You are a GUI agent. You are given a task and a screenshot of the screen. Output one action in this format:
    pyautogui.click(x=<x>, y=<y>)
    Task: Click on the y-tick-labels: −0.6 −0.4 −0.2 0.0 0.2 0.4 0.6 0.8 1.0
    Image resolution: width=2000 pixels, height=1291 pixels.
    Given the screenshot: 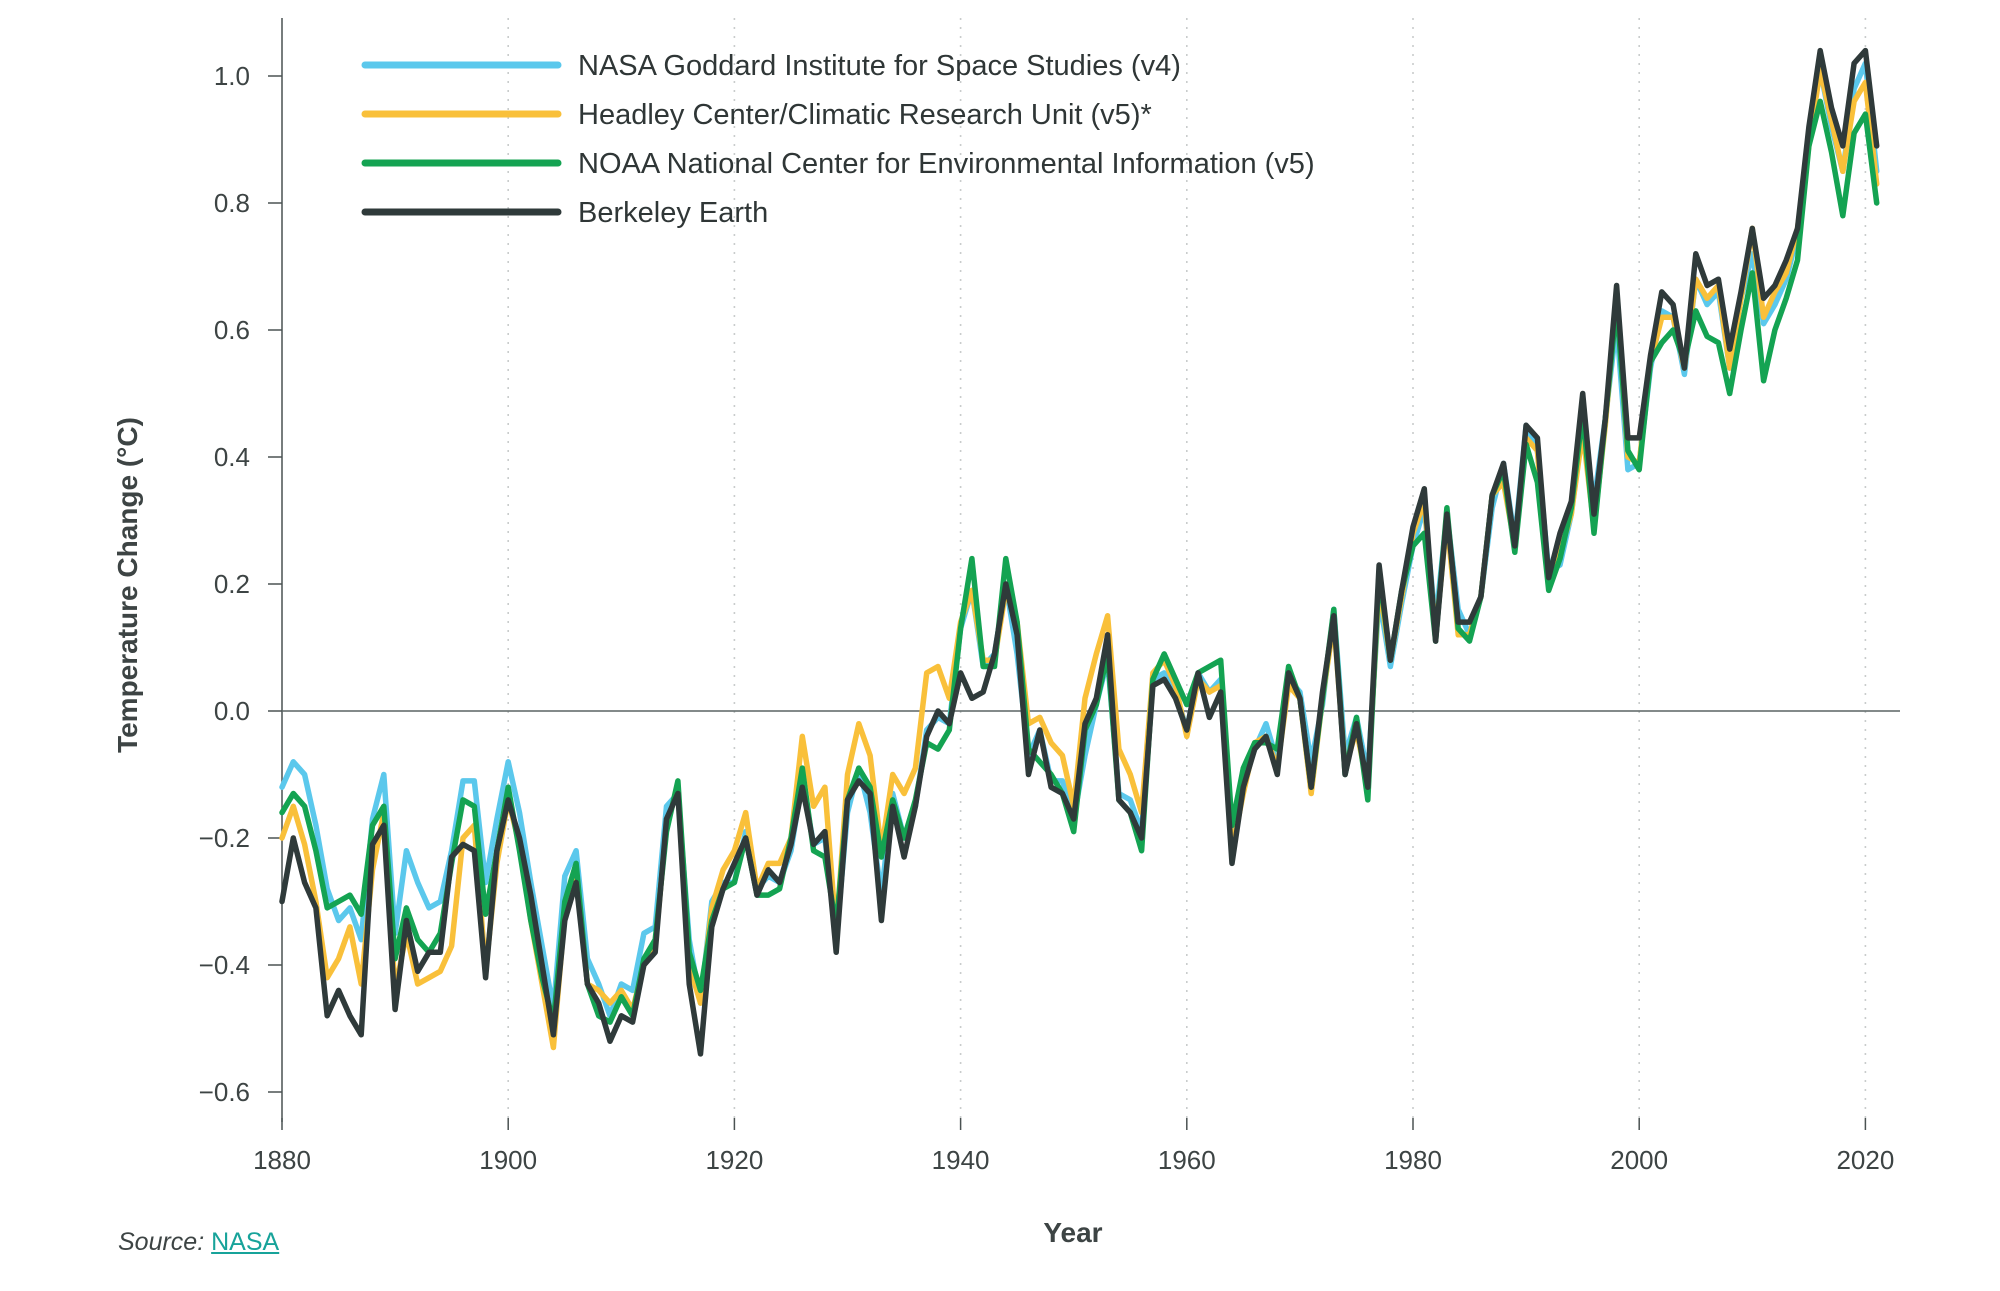 What is the action you would take?
    pyautogui.click(x=224, y=584)
    